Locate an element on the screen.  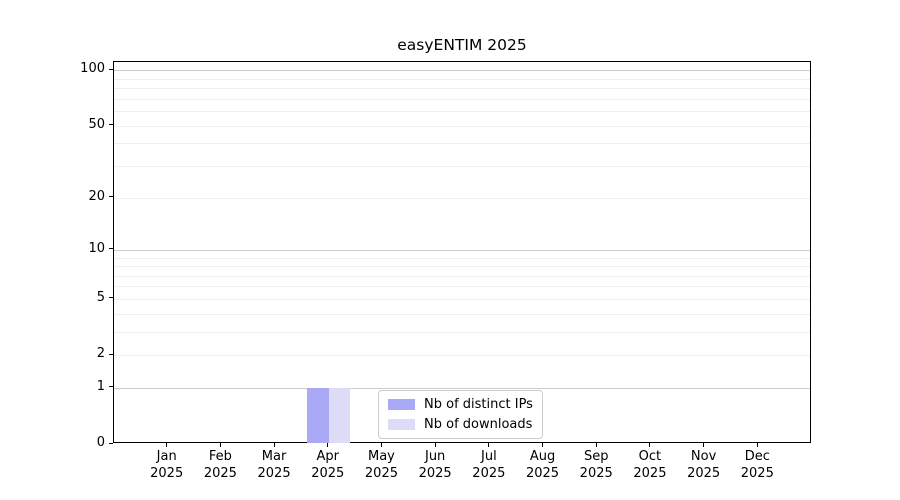
legend-item-distinct-ips: Nb of distinct IPs is located at coordinates (460, 404).